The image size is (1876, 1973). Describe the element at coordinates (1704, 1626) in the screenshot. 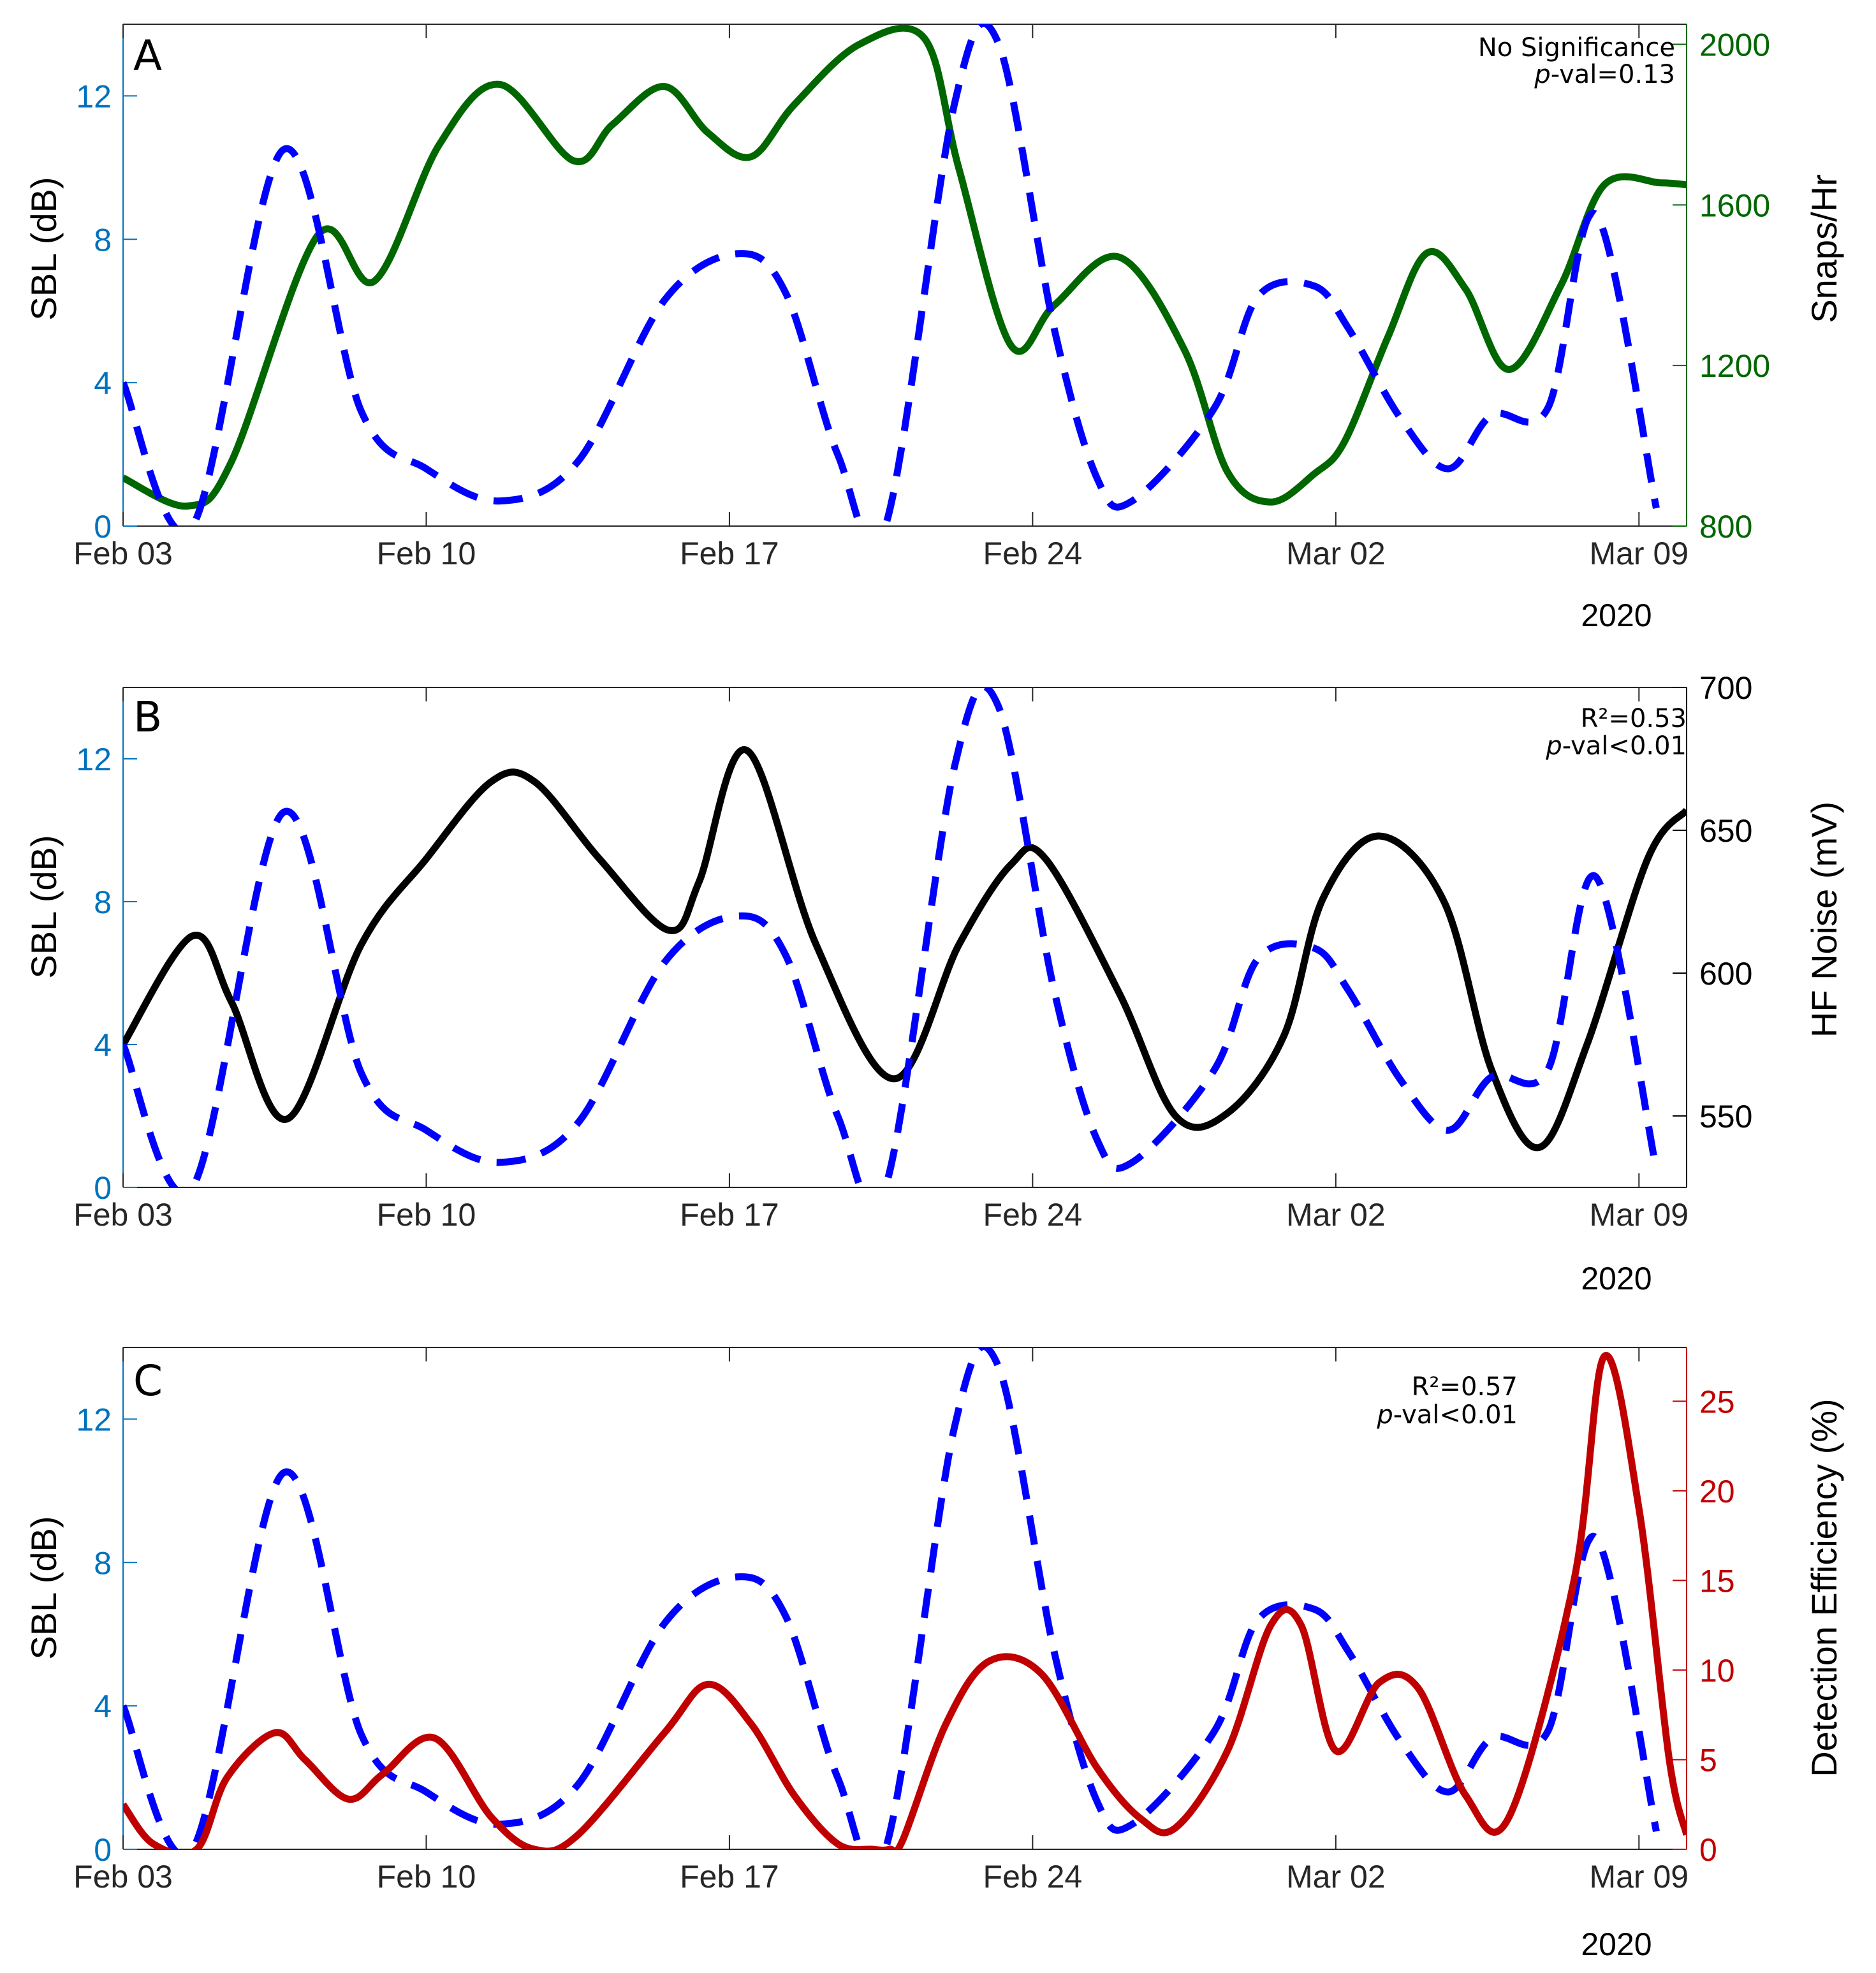

I see `panel-c-right-ticks: 0 5 10 15 20 25` at that location.